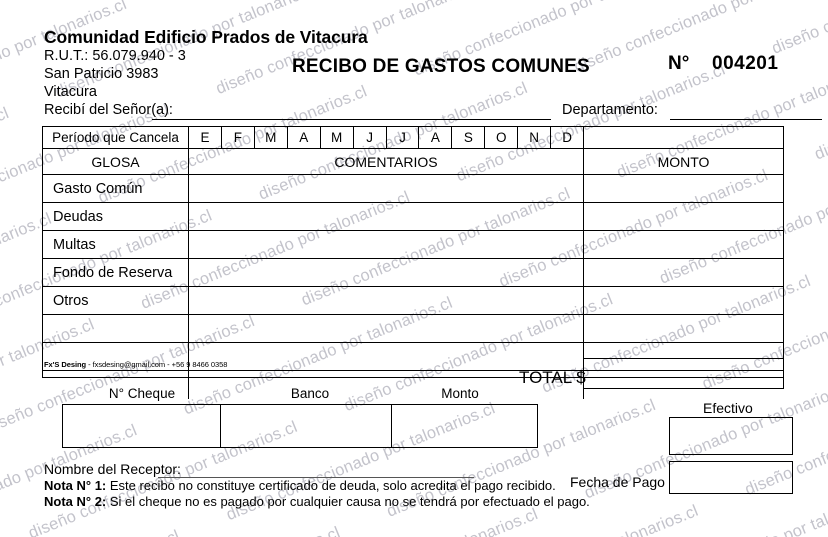 Image resolution: width=828 pixels, height=537 pixels. Describe the element at coordinates (108, 110) in the screenshot. I see `recibi-label: Recibí del Señor(a):` at that location.